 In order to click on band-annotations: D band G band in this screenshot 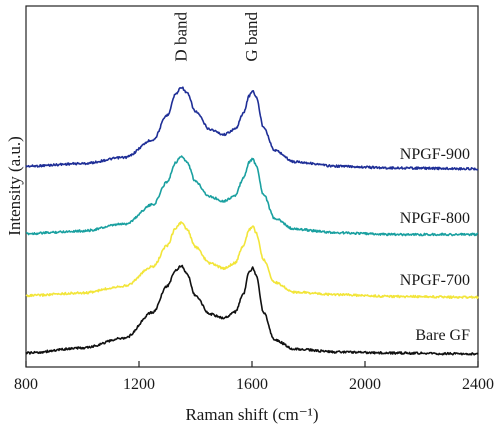, I will do `click(216, 37)`.